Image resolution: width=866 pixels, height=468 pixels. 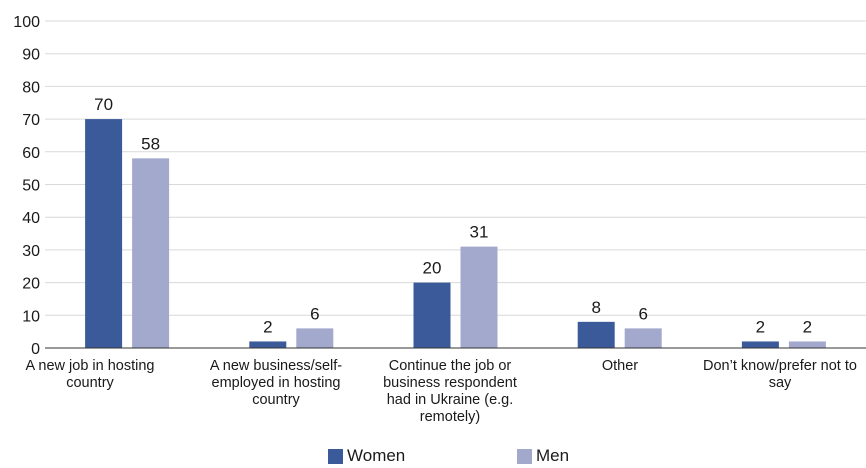 I want to click on legend-label-women: Women, so click(x=376, y=455).